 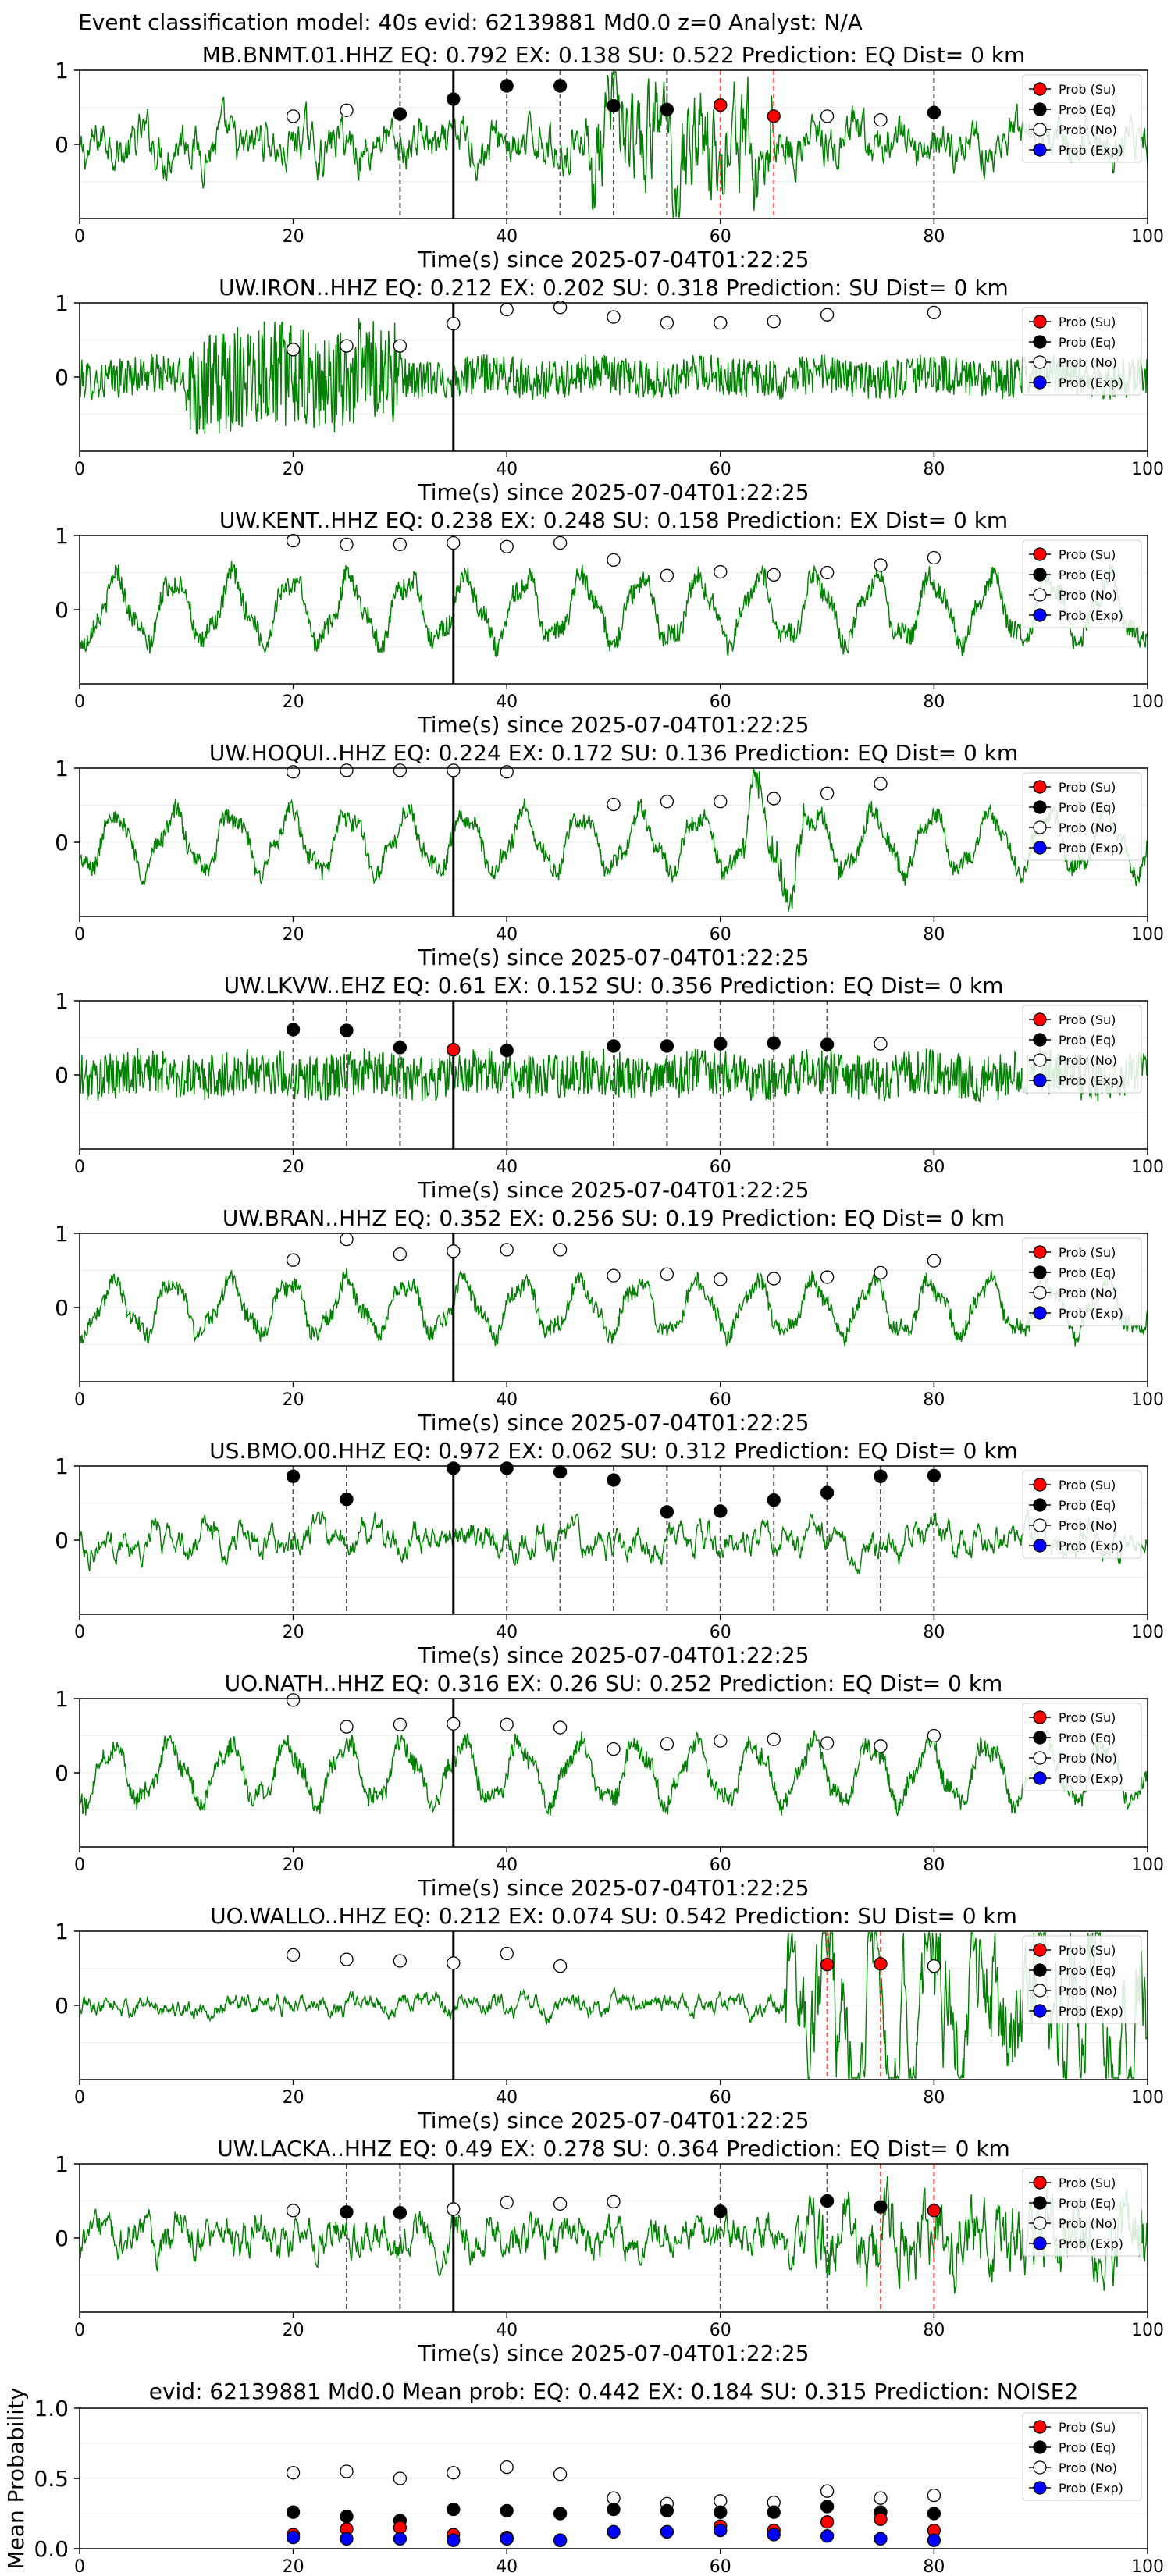 I want to click on y-tick-label: 0.5, so click(x=51, y=2479).